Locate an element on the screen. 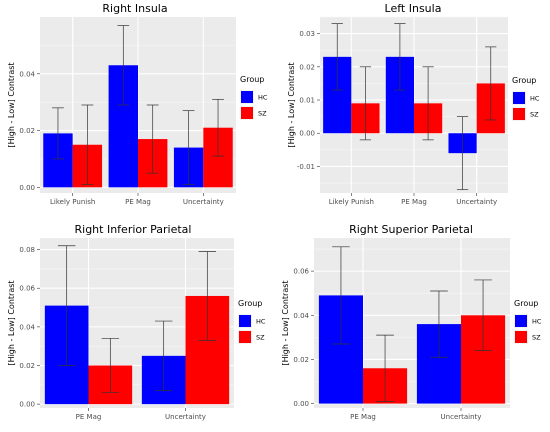 The image size is (550, 432). chart-title: Left Insula is located at coordinates (413, 8).